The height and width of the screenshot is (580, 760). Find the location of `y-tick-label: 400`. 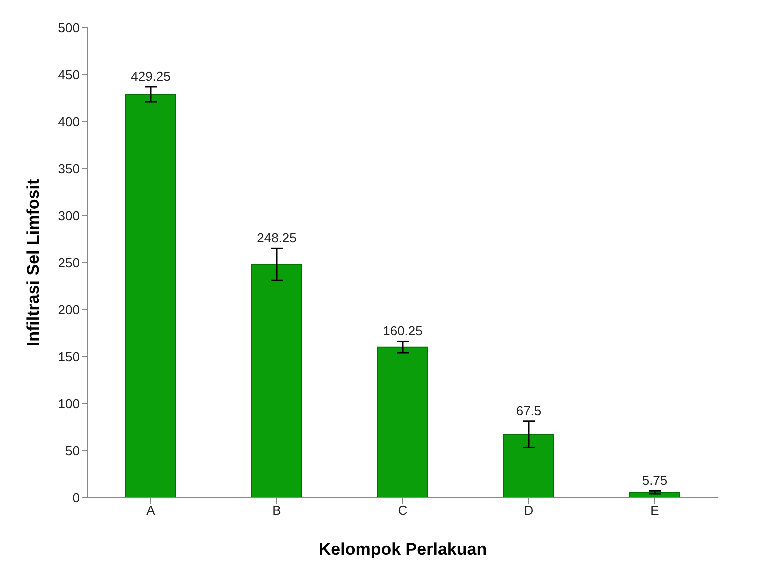

y-tick-label: 400 is located at coordinates (69, 122).